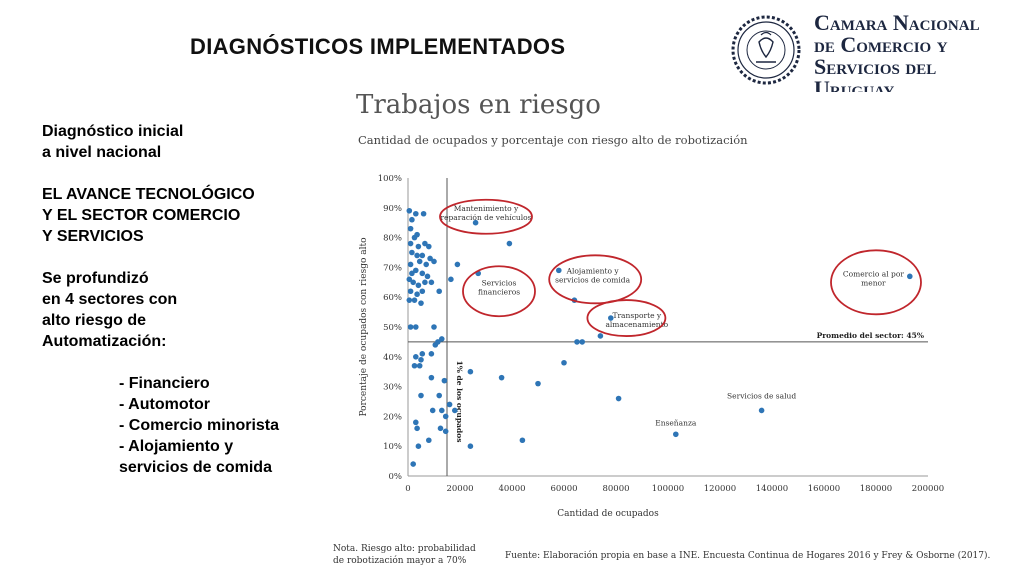  I want to click on y-tick-label: 50%, so click(392, 328).